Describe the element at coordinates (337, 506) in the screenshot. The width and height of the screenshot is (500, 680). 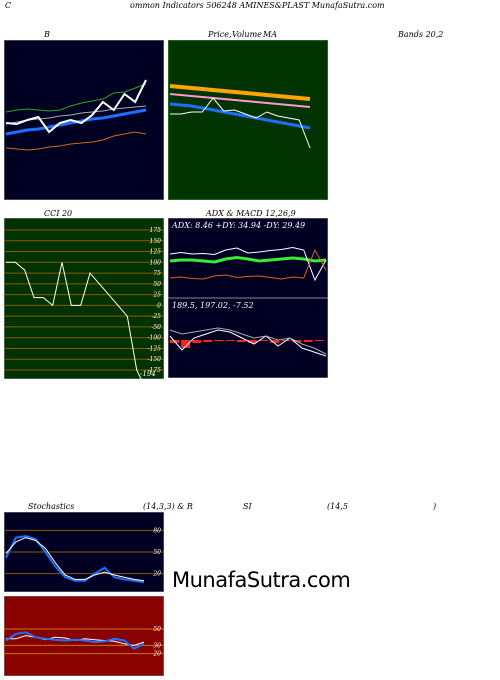
I see `rsi-params-label: (14,5` at that location.